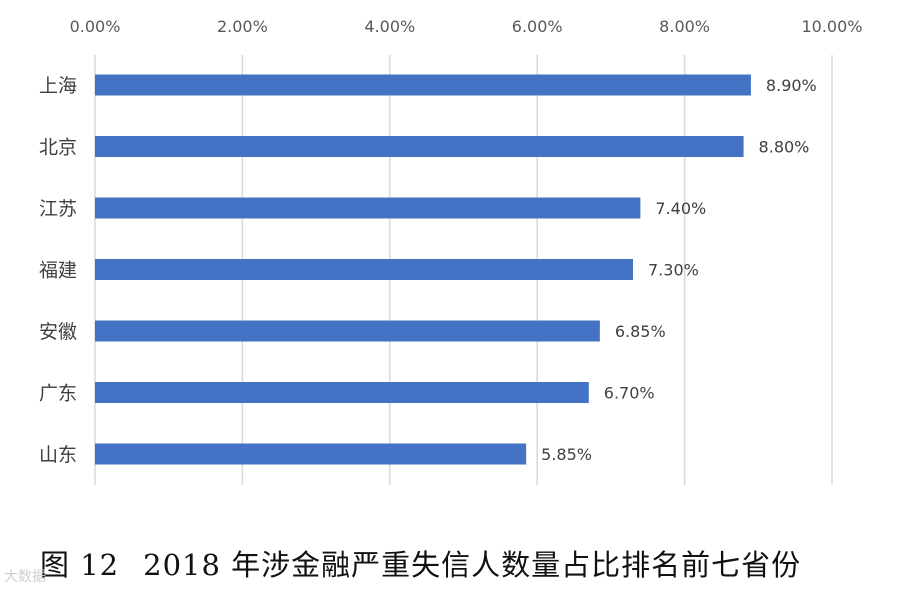  I want to click on category-label: 安徽, so click(58, 332).